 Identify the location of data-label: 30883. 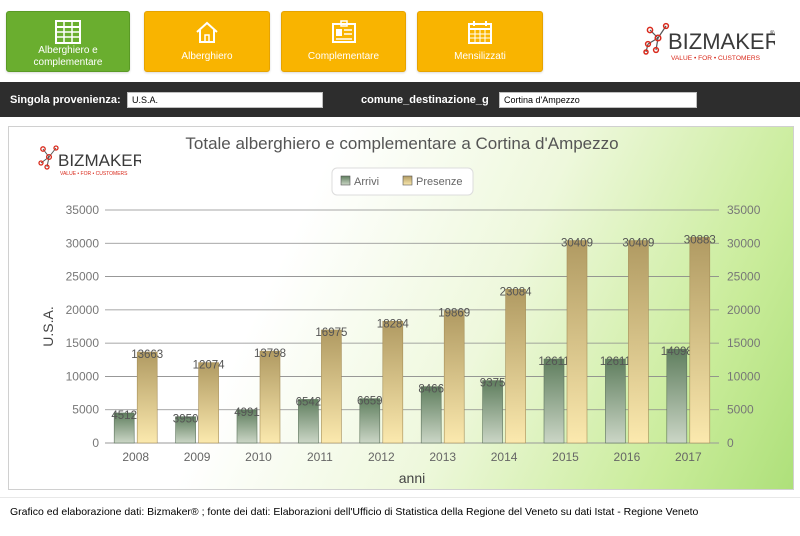
(700, 240).